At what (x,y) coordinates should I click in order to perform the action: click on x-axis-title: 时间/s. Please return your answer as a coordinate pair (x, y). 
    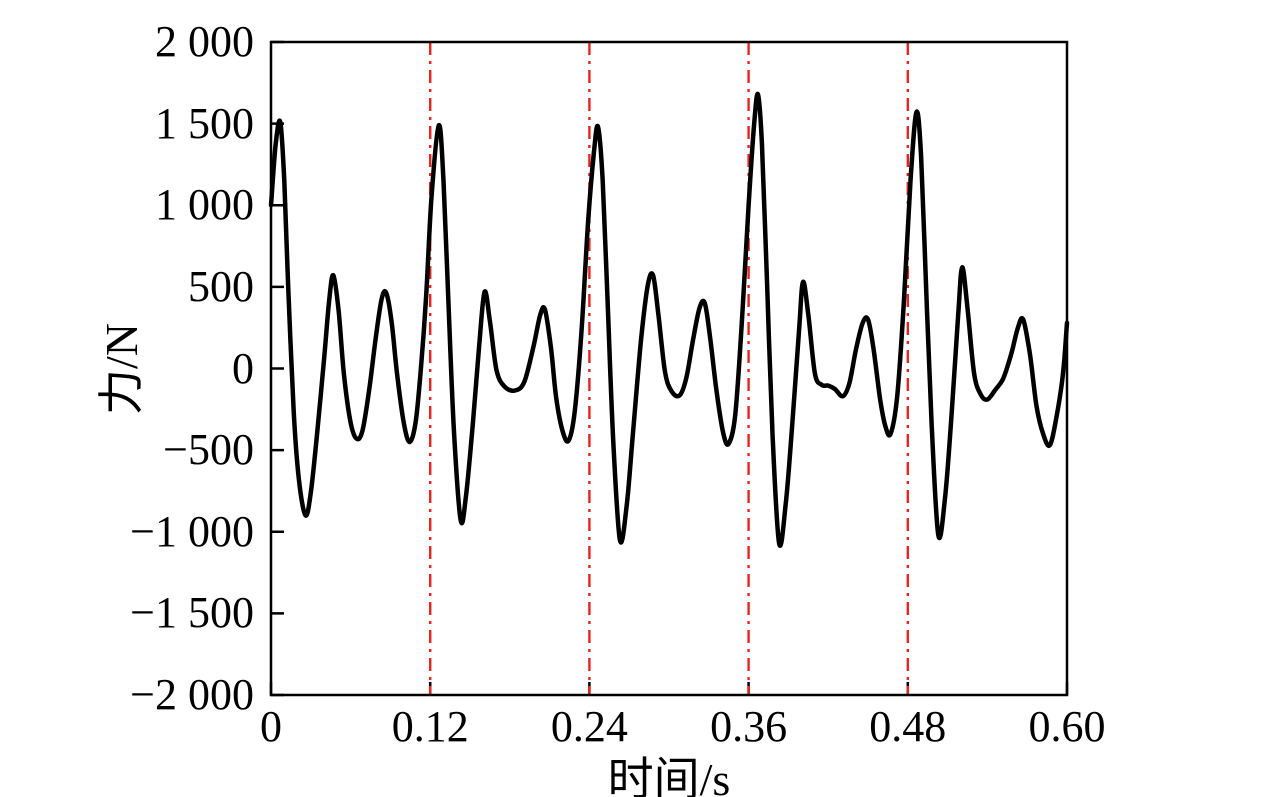
    Looking at the image, I should click on (669, 775).